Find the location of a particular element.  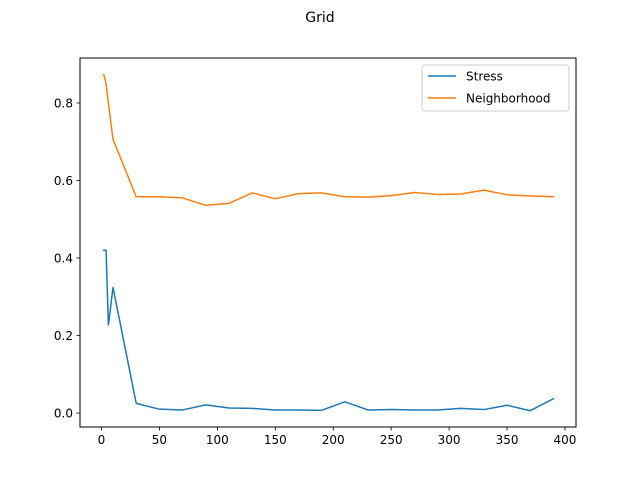

legend-box is located at coordinates (495, 88).